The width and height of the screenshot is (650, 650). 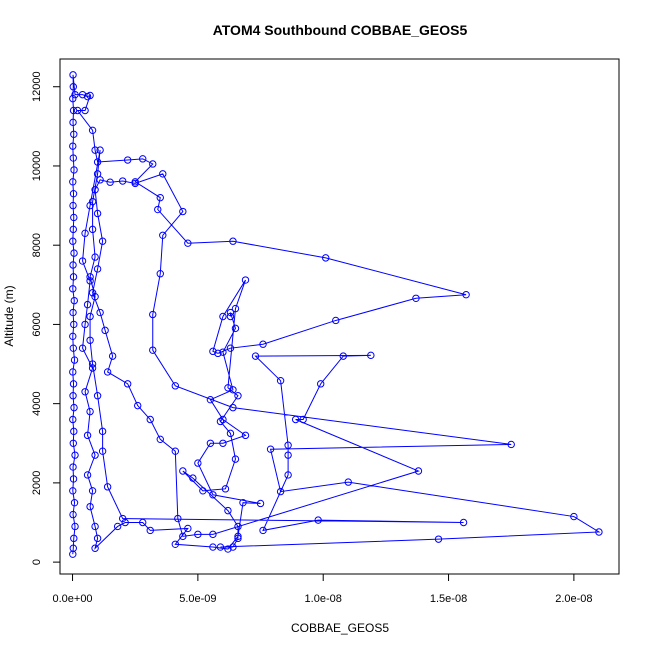 What do you see at coordinates (197, 599) in the screenshot?
I see `x-tick-label: 5.0e-09` at bounding box center [197, 599].